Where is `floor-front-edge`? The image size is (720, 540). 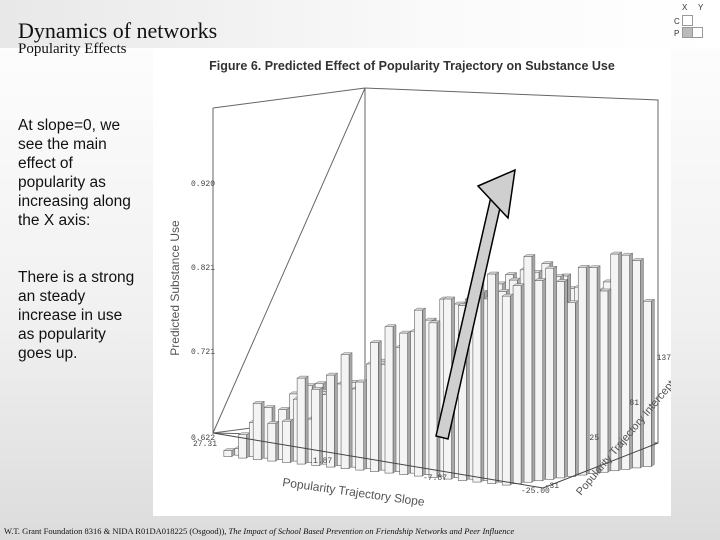
floor-front-edge is located at coordinates (378, 460).